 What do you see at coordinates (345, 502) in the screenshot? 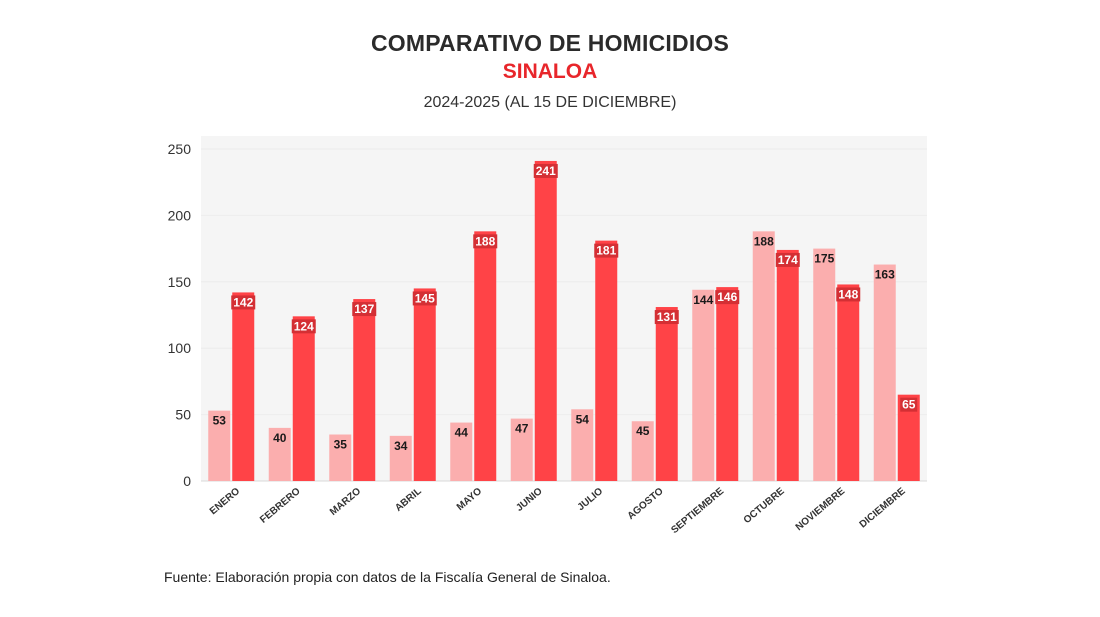
I see `x-tick-label: MARZO` at bounding box center [345, 502].